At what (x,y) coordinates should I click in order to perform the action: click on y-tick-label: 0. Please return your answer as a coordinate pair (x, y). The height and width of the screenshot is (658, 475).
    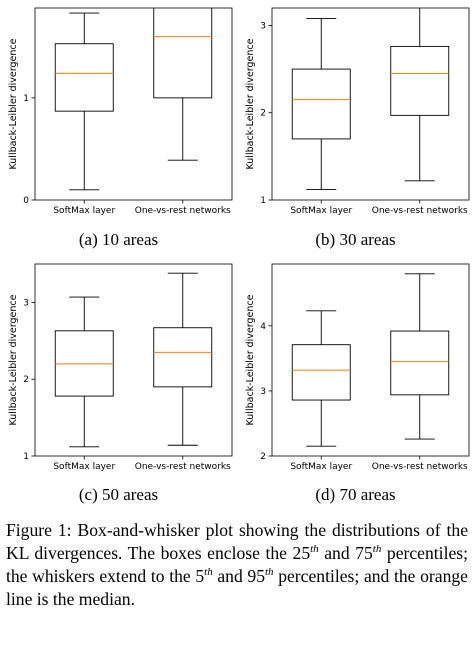
    Looking at the image, I should click on (26, 201).